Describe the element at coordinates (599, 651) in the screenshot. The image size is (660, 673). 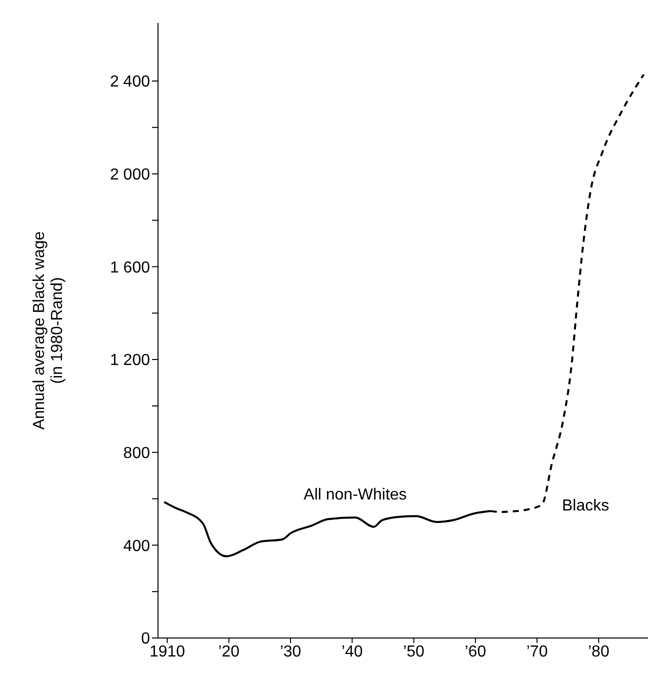
I see `x-tick-label: ’80` at that location.